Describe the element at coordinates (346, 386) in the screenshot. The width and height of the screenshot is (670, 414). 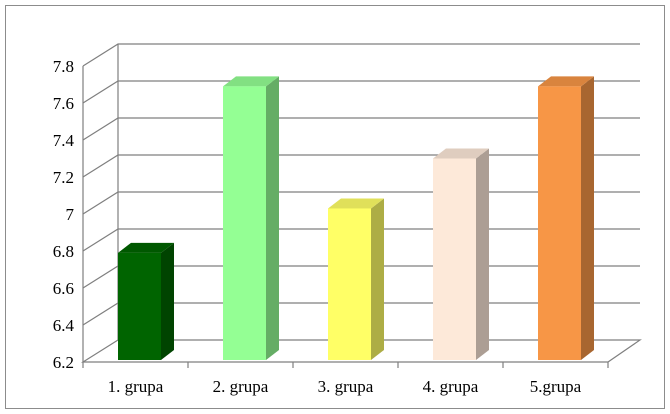
I see `x-category-label: 3. grupa` at that location.